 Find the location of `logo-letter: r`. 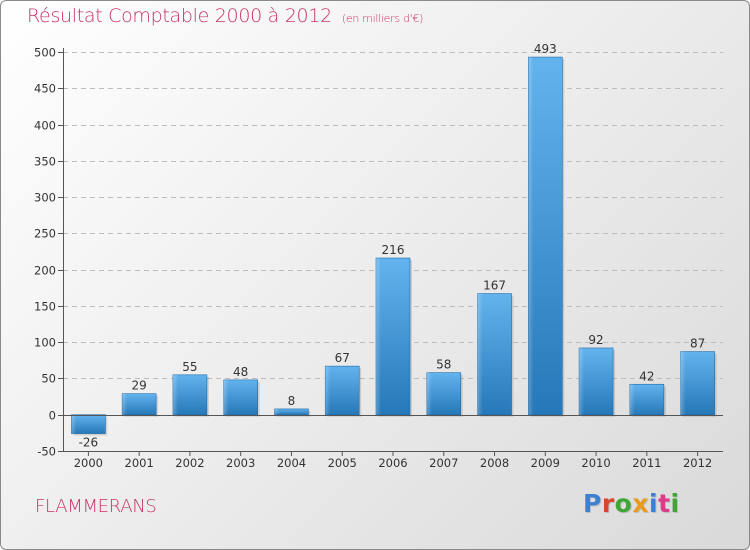

logo-letter: r is located at coordinates (608, 503).